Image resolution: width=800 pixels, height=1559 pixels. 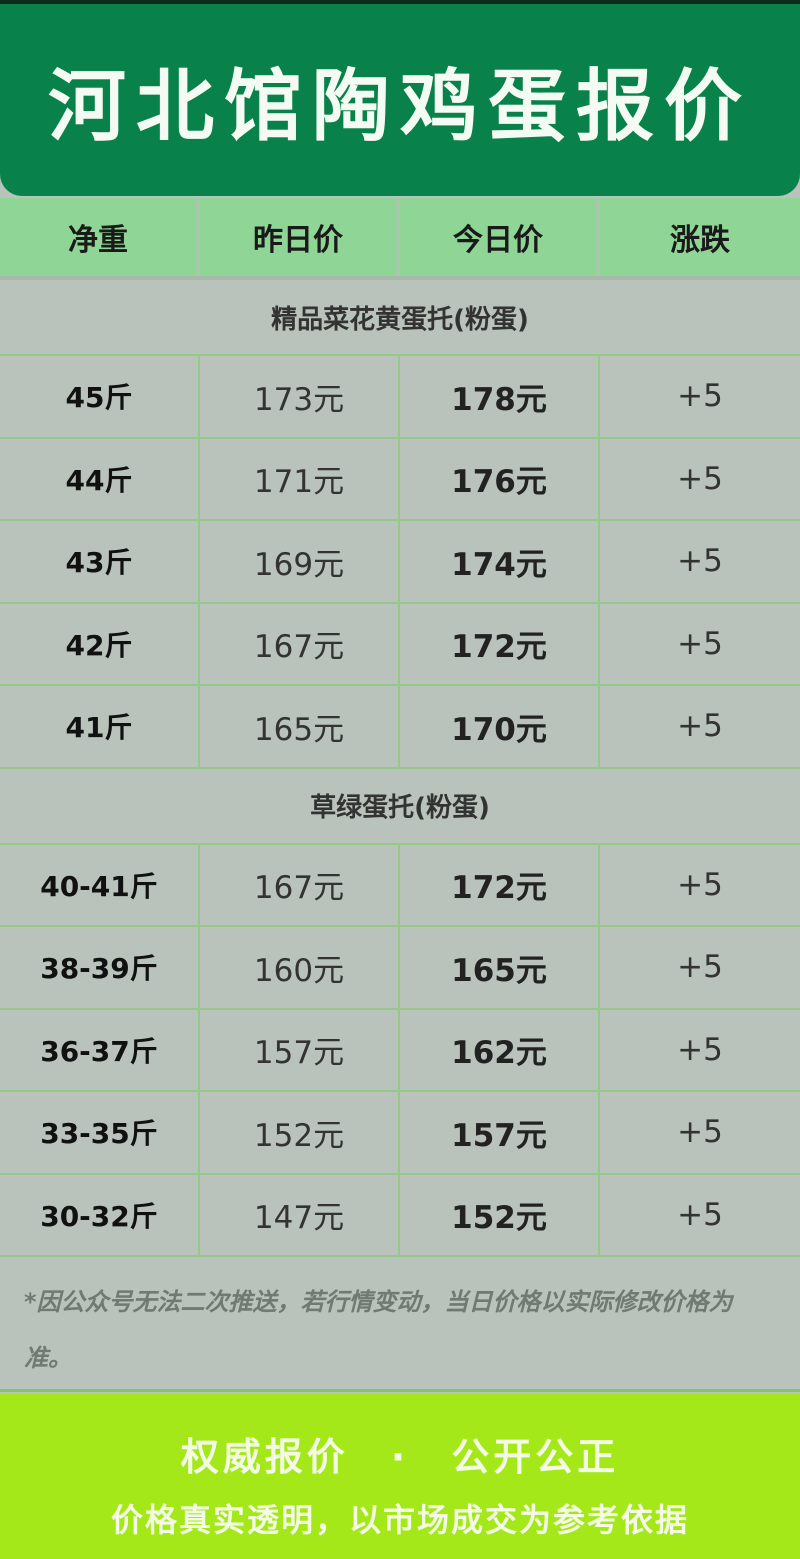 I want to click on page-title: 河北馆陶鸡蛋报价, so click(x=399, y=107).